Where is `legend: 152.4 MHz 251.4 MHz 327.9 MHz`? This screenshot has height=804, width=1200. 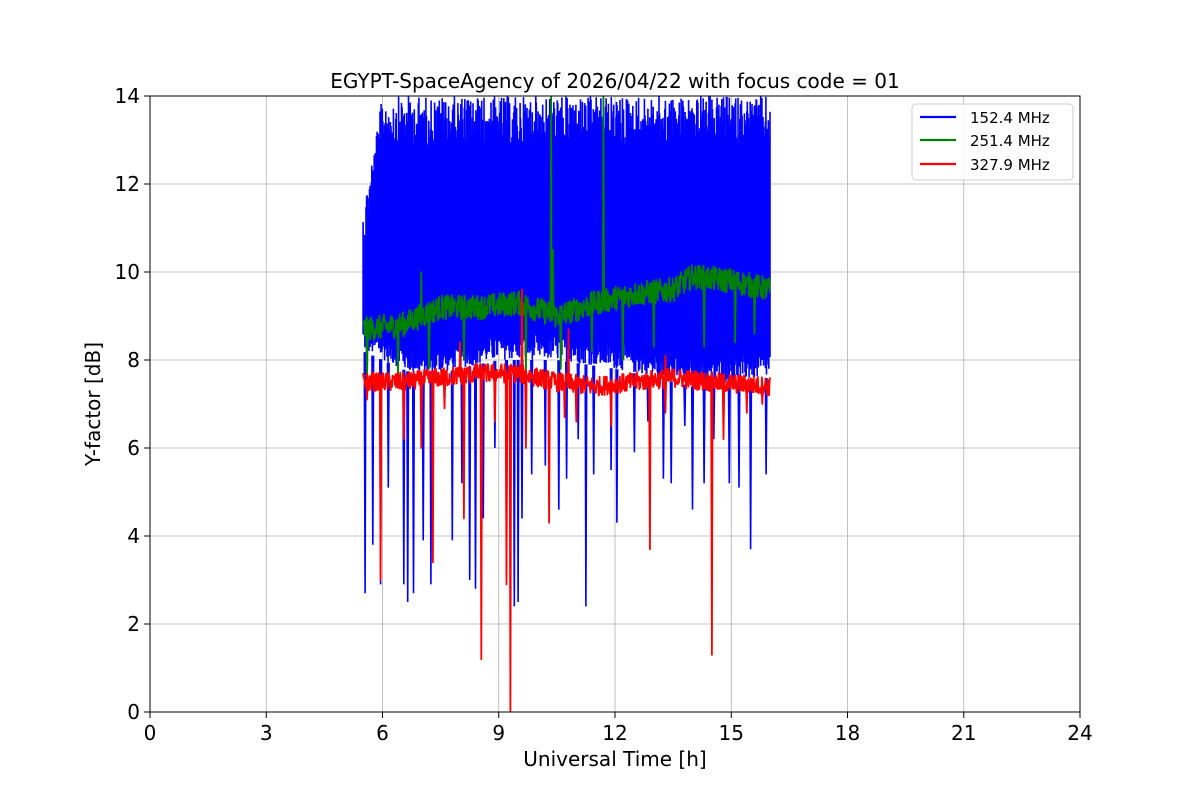
legend: 152.4 MHz 251.4 MHz 327.9 MHz is located at coordinates (992, 142).